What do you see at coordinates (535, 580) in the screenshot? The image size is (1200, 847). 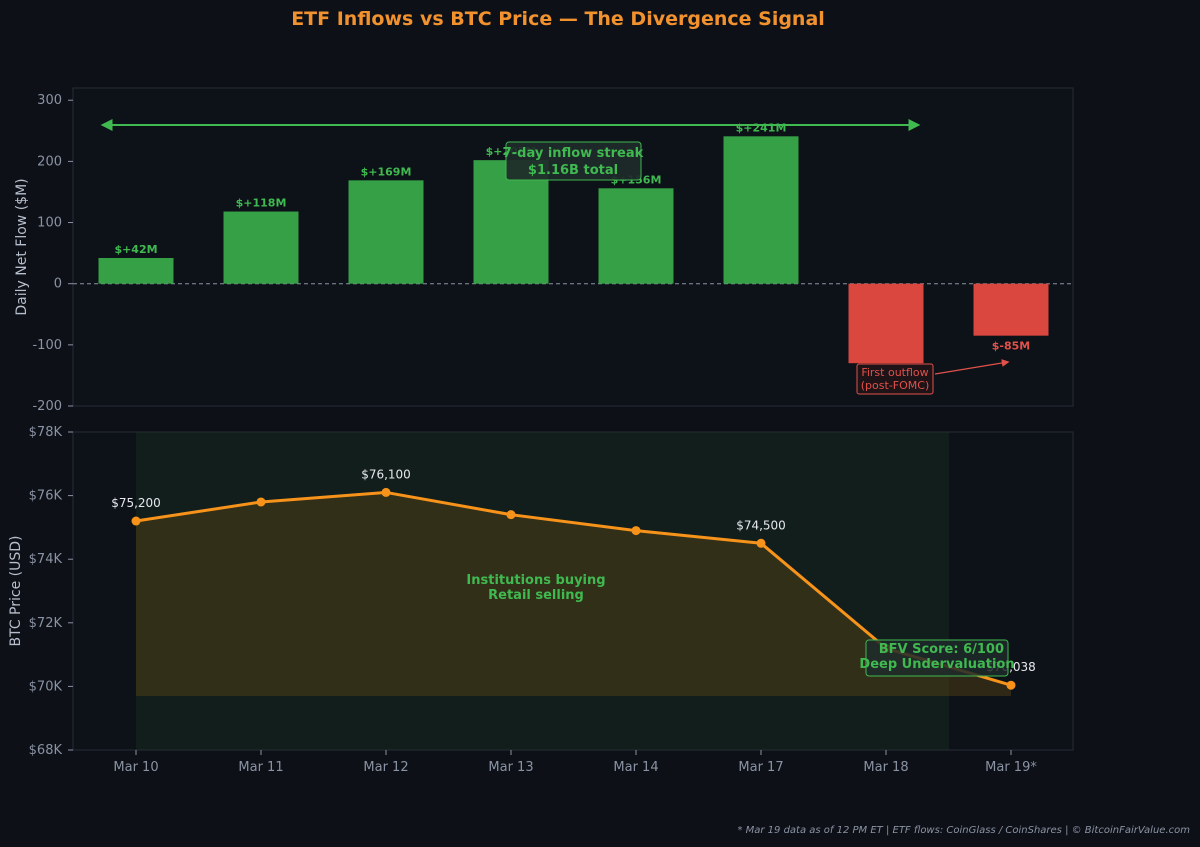 I see `divergence-annotation-line1: Institutions buying` at bounding box center [535, 580].